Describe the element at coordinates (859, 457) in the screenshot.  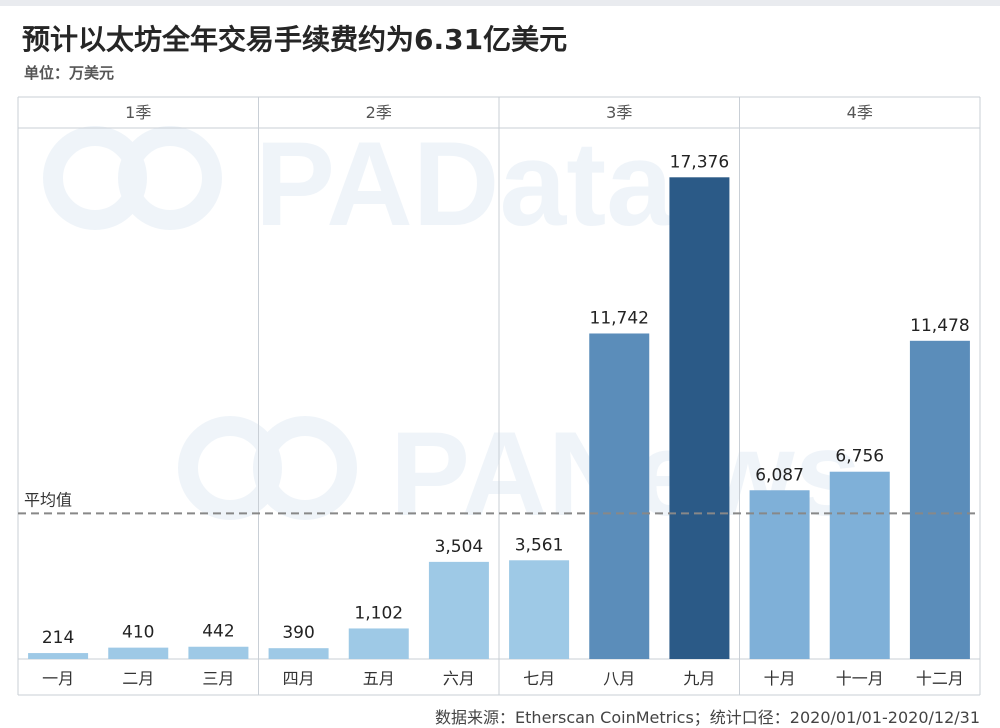
I see `bar-value-label: 6,756` at that location.